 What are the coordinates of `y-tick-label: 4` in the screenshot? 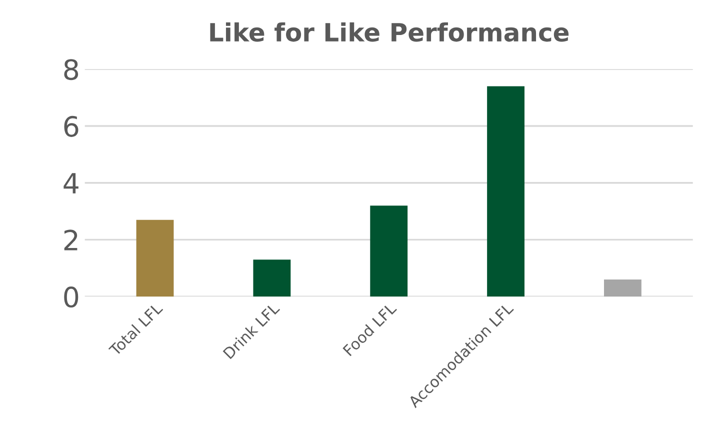 It's located at (71, 183).